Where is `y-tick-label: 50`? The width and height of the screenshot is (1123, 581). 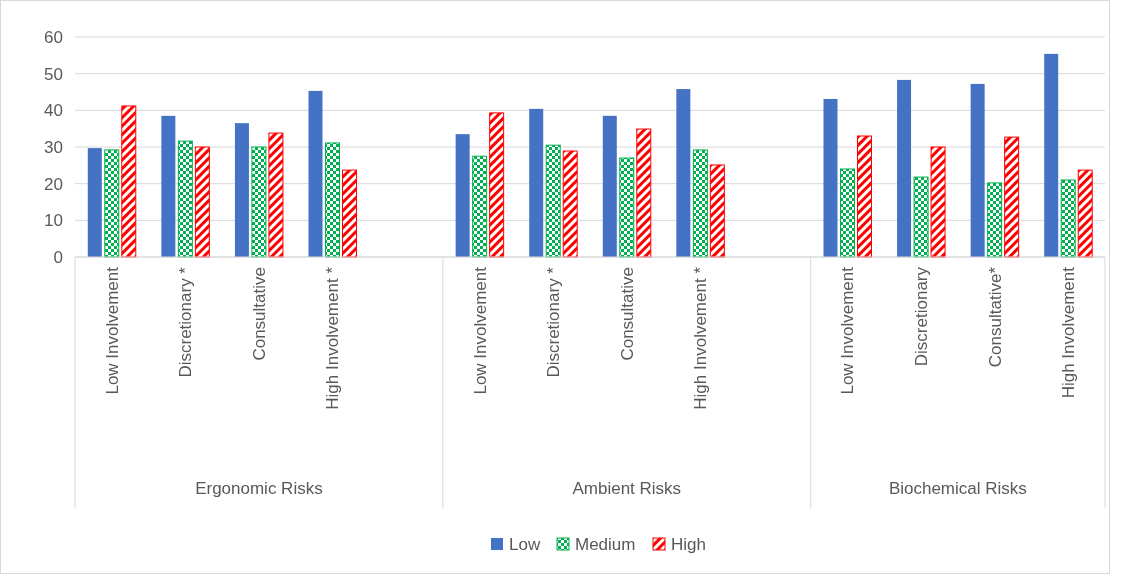
y-tick-label: 50 is located at coordinates (53, 74).